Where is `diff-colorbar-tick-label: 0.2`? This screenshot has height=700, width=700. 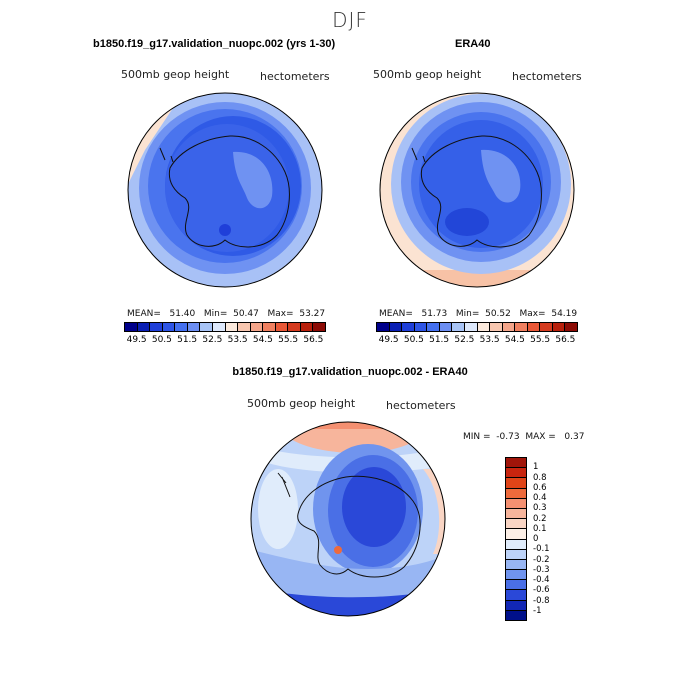
diff-colorbar-tick-label: 0.2 is located at coordinates (540, 518).